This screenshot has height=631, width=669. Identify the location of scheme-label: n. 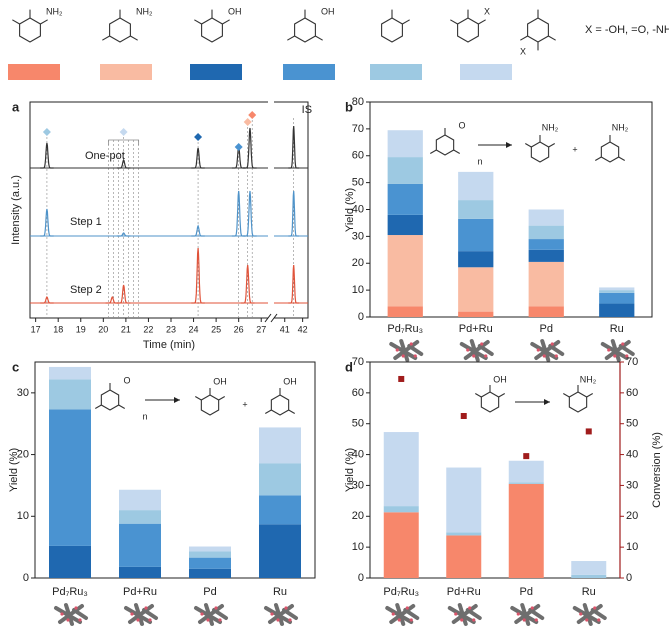
(144, 416).